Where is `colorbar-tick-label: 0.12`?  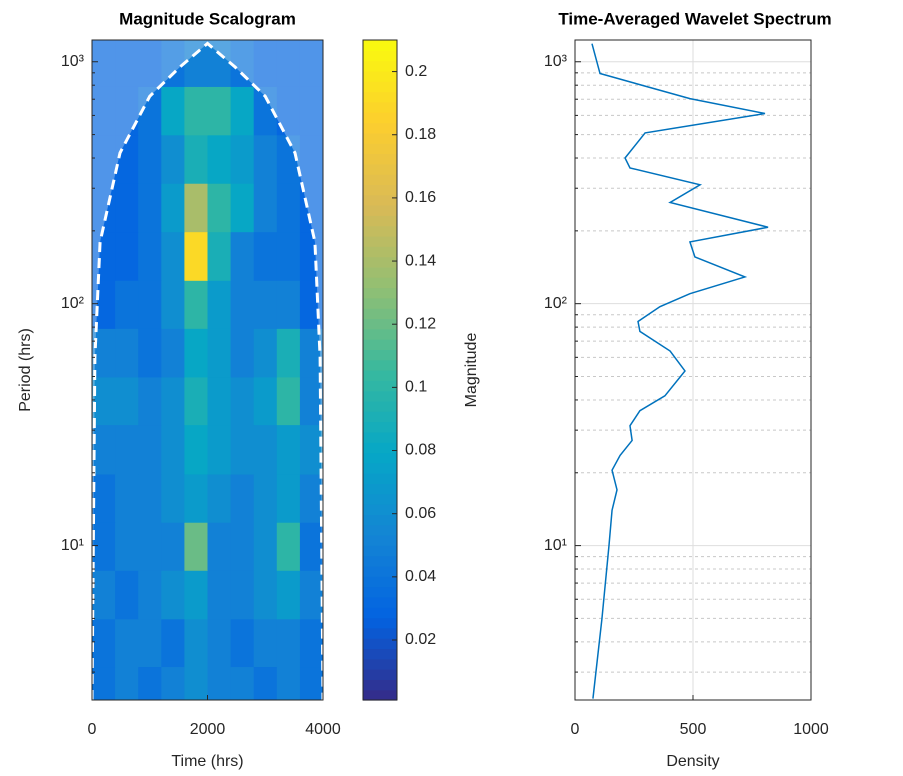 colorbar-tick-label: 0.12 is located at coordinates (420, 323).